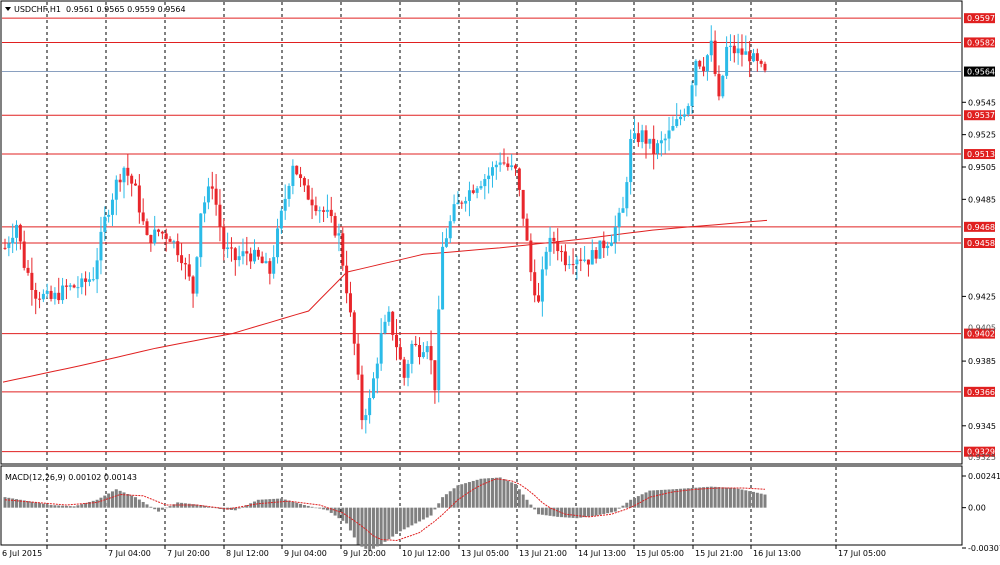  Describe the element at coordinates (71, 477) in the screenshot. I see `macd-label: MACD(12,26,9) 0.00102 0.00143` at that location.